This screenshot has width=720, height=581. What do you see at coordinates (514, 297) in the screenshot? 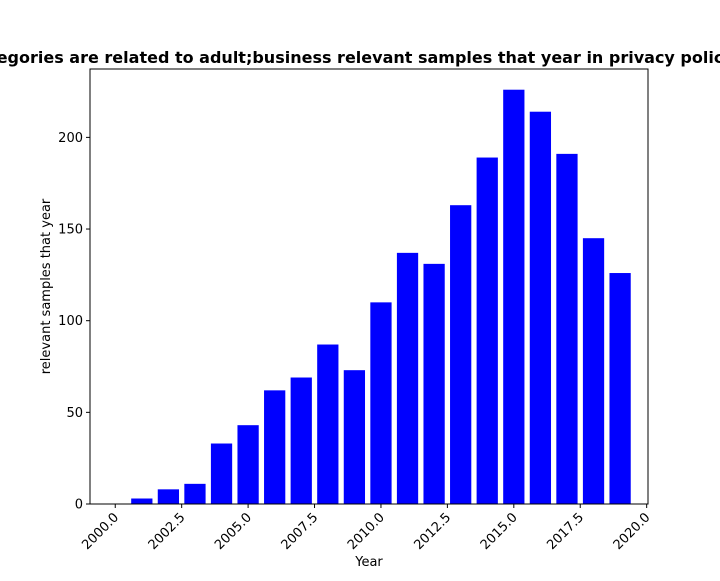
I see `bar-2015` at bounding box center [514, 297].